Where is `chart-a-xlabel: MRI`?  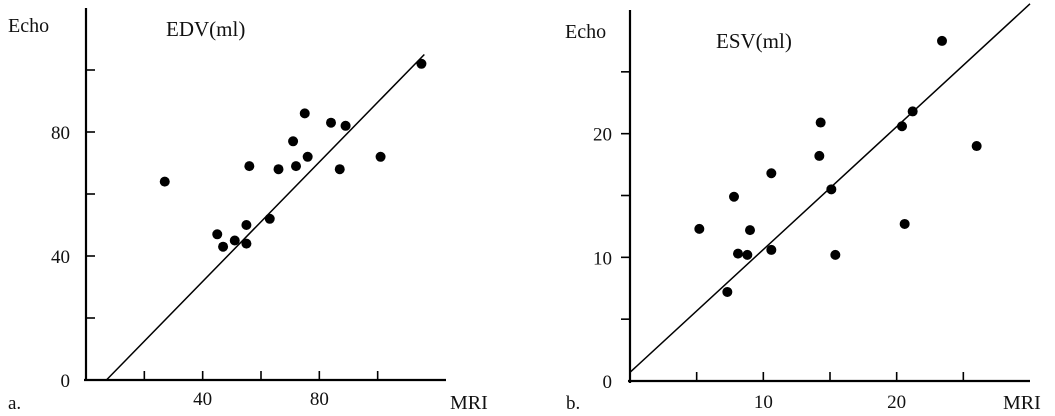 chart-a-xlabel: MRI is located at coordinates (469, 403).